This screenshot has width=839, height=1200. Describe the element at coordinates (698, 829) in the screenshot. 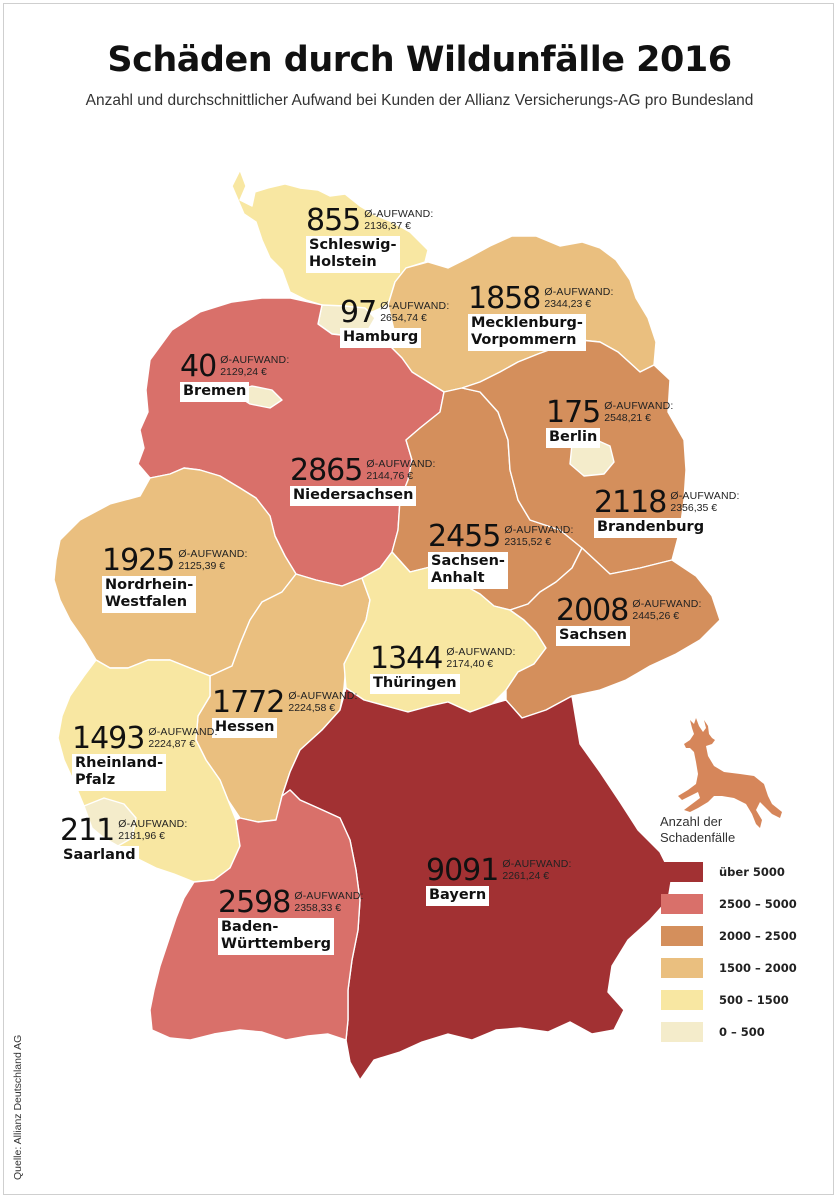

I see `legend-title: Anzahl der Schadenfälle` at that location.